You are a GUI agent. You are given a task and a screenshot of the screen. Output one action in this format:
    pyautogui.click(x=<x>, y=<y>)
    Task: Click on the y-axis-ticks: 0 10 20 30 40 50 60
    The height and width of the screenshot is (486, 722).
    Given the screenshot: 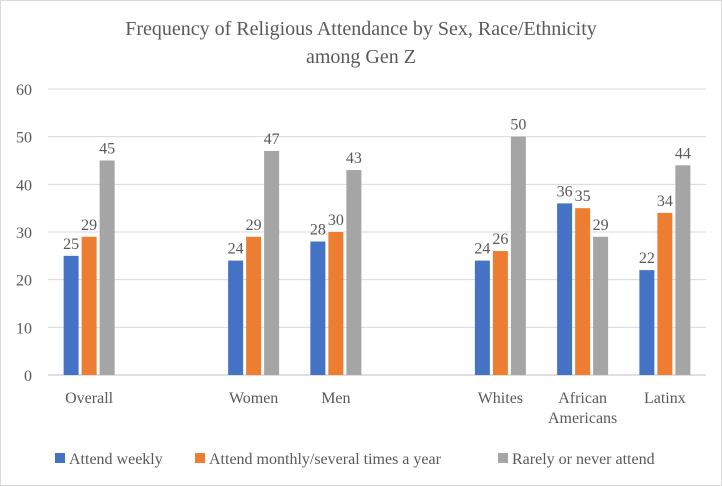 What is the action you would take?
    pyautogui.click(x=24, y=233)
    